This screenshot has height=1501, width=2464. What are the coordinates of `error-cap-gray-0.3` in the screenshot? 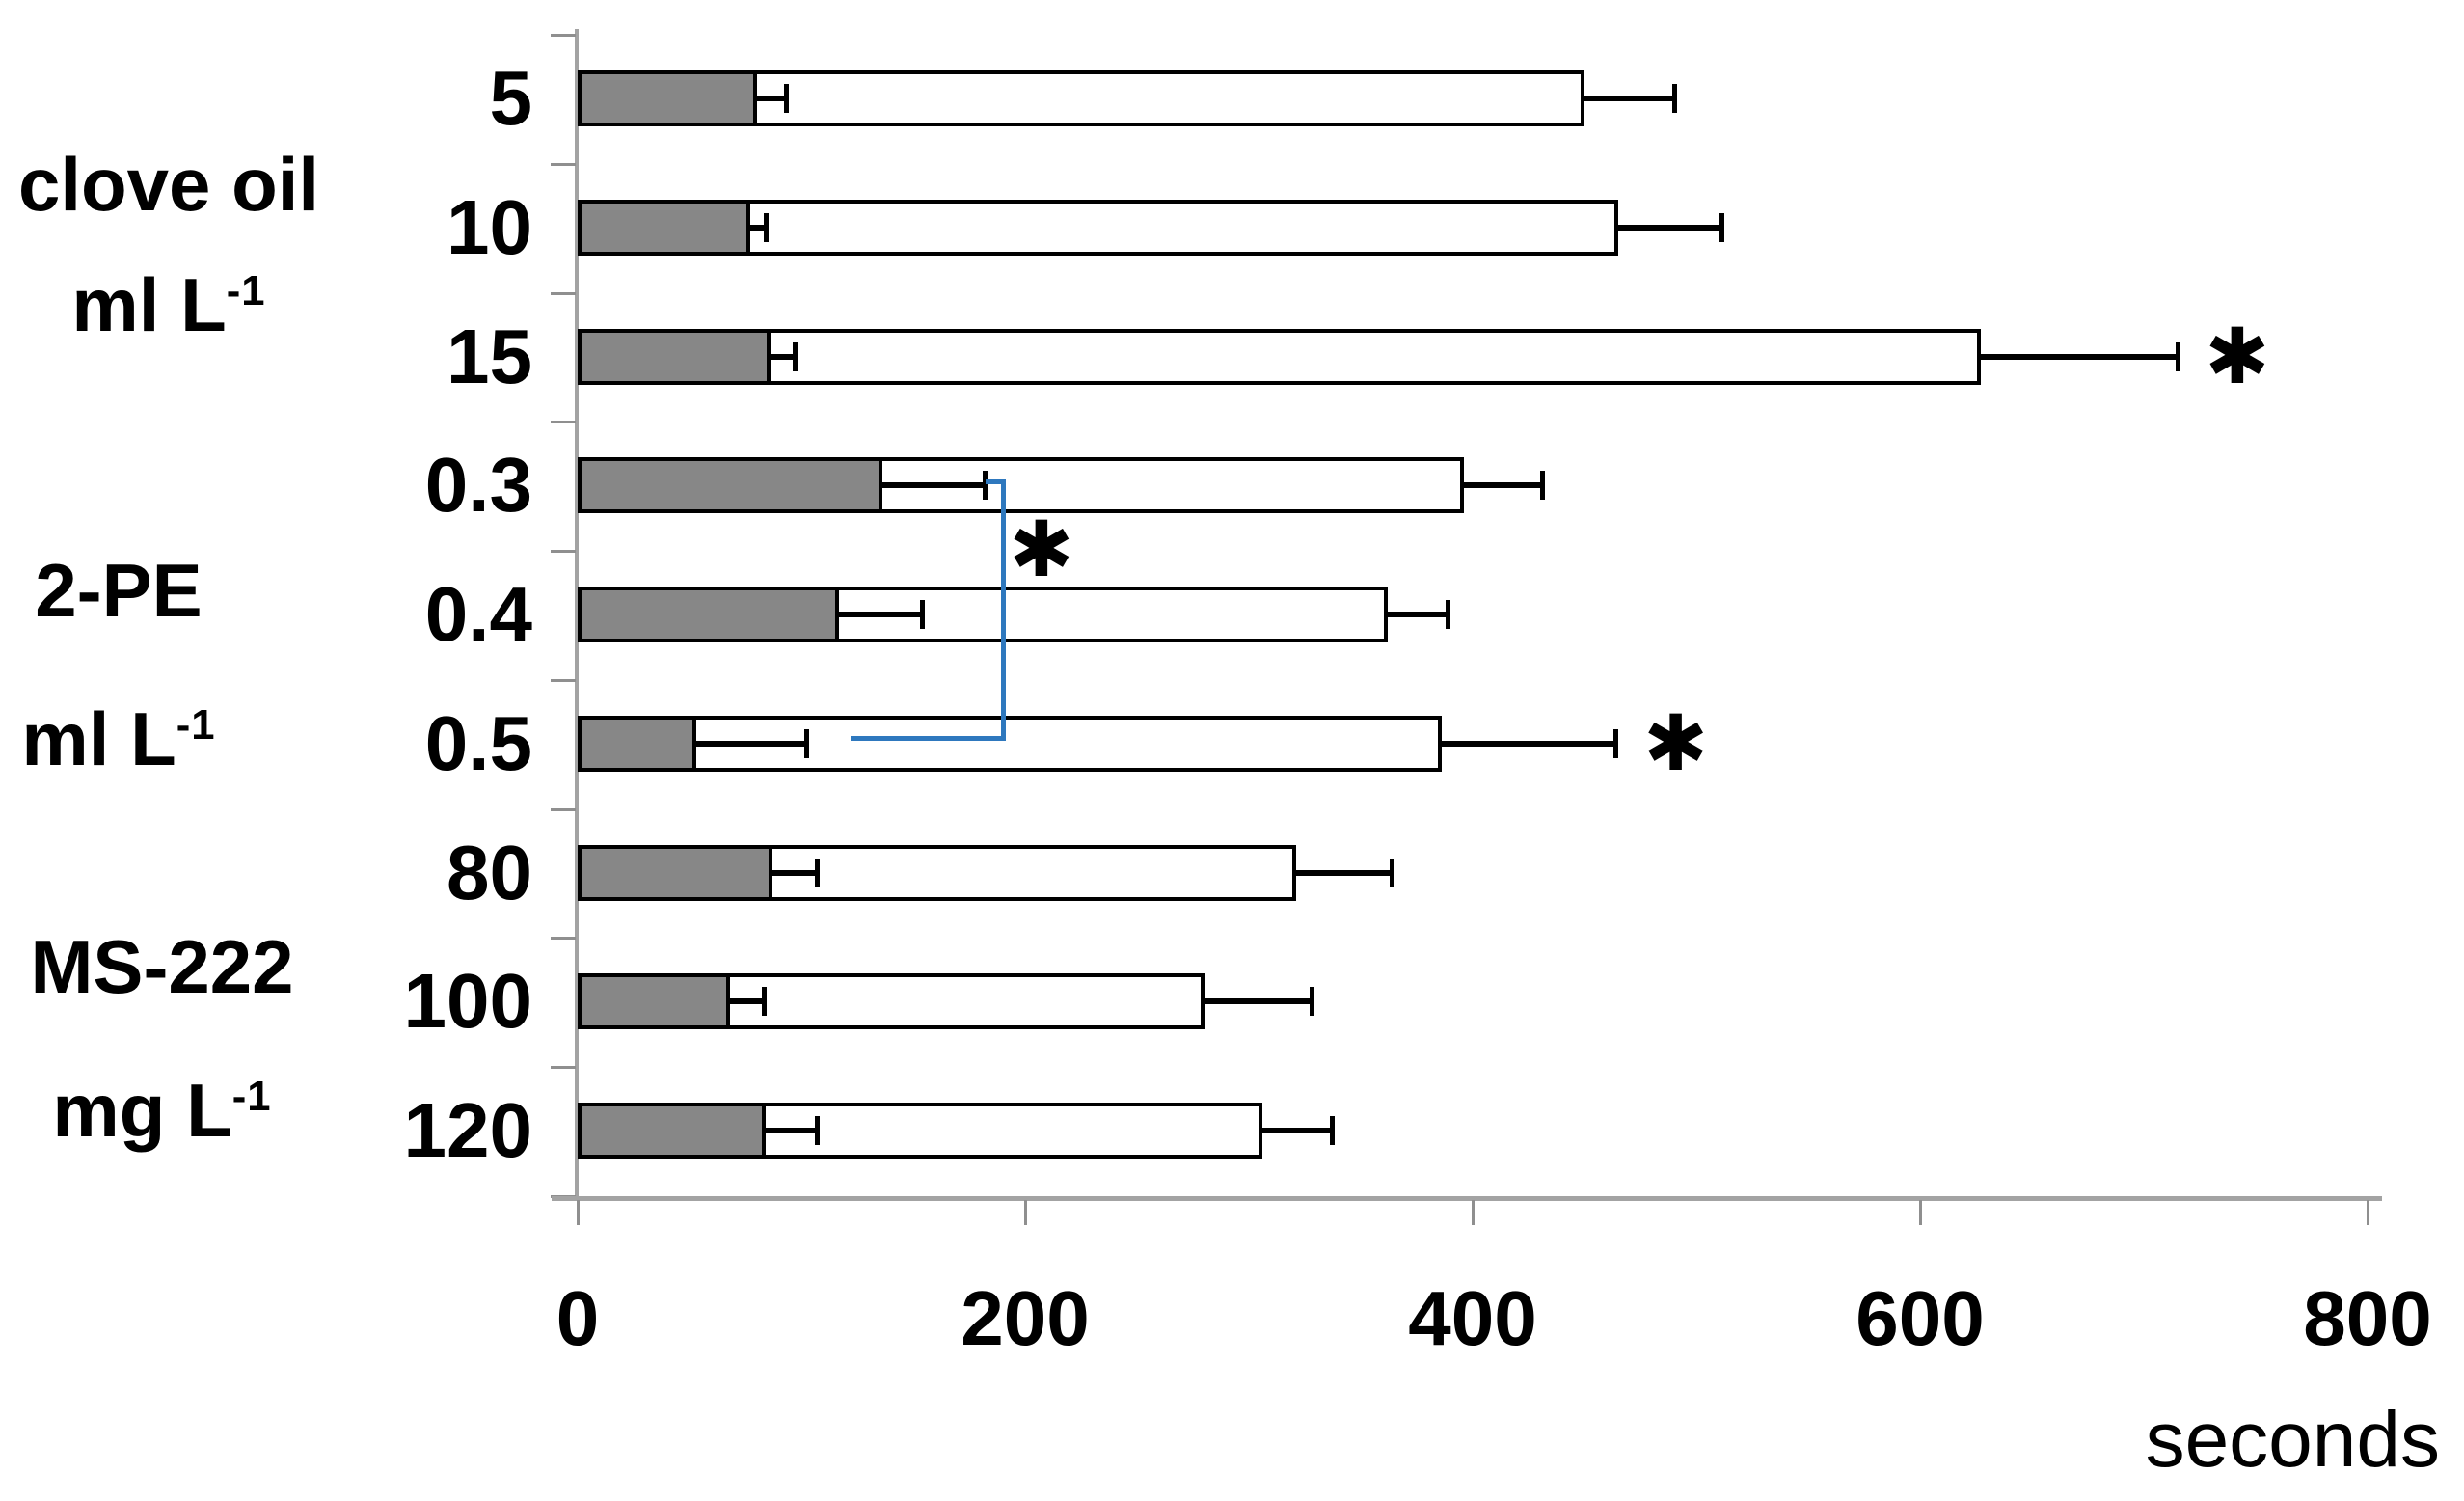 It's located at (985, 486).